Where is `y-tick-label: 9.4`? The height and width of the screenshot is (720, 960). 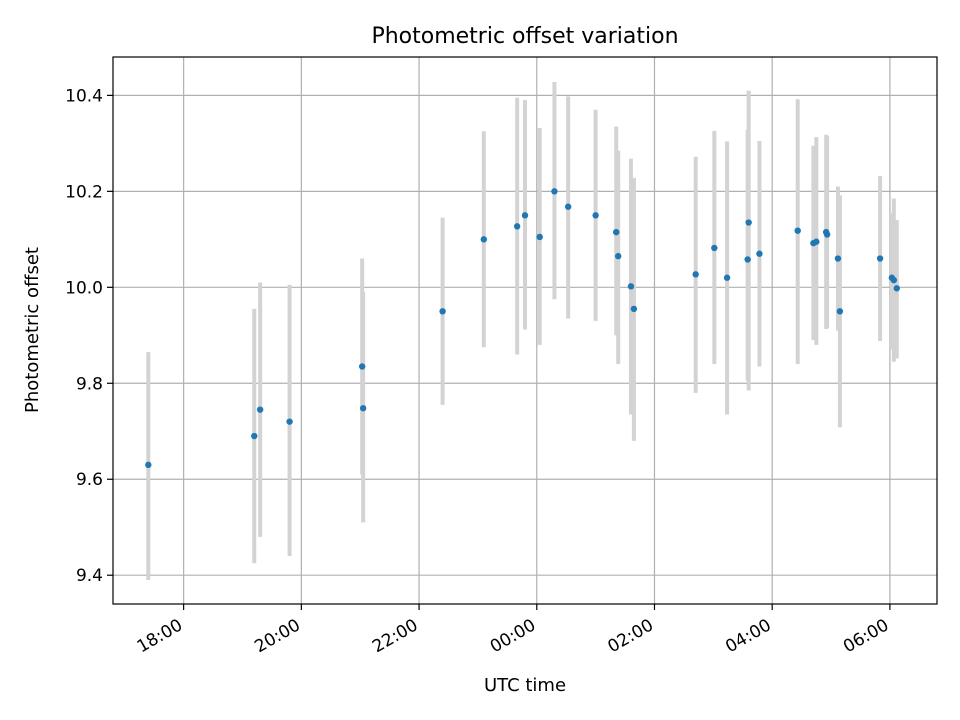 y-tick-label: 9.4 is located at coordinates (89, 576).